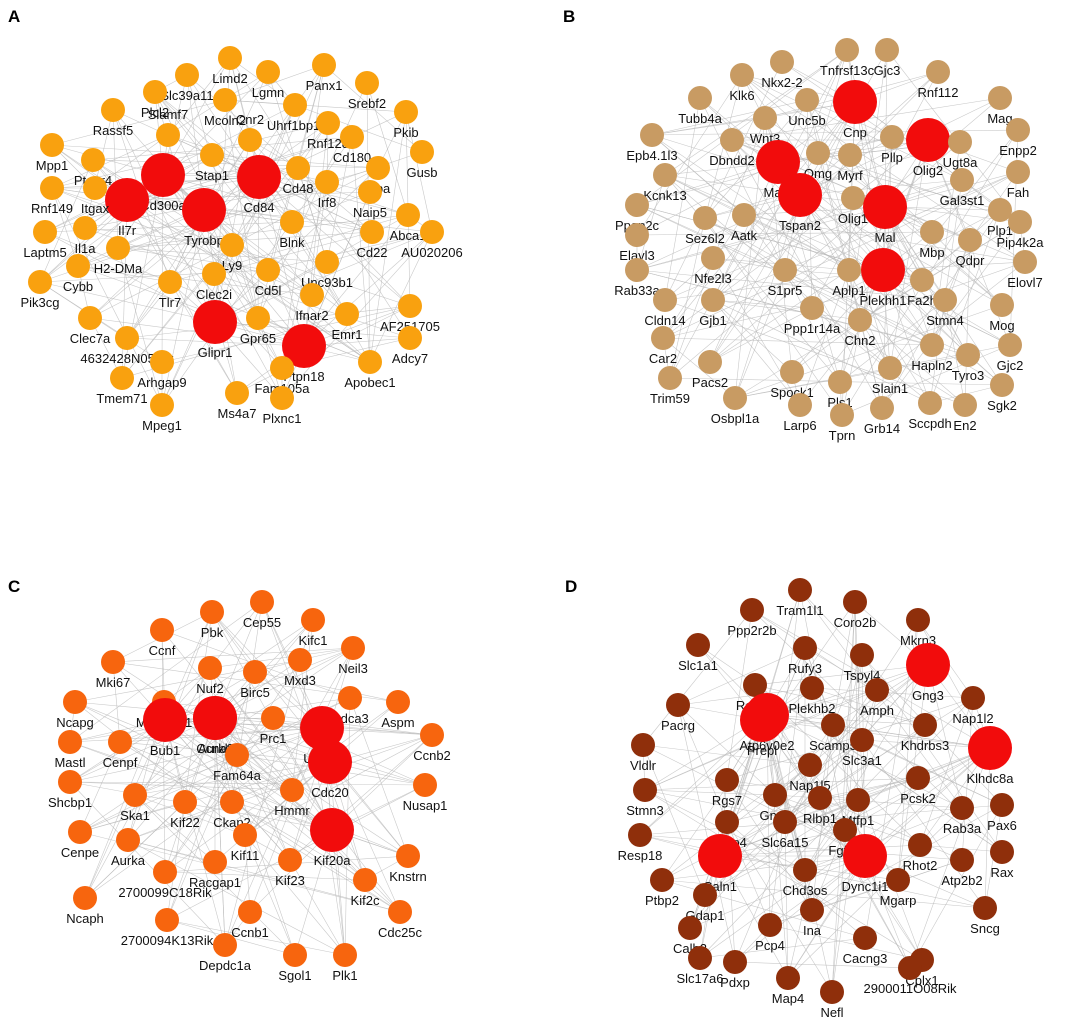 This screenshot has width=1084, height=1026. Describe the element at coordinates (962, 200) in the screenshot. I see `gene-label: Gal3st1` at that location.